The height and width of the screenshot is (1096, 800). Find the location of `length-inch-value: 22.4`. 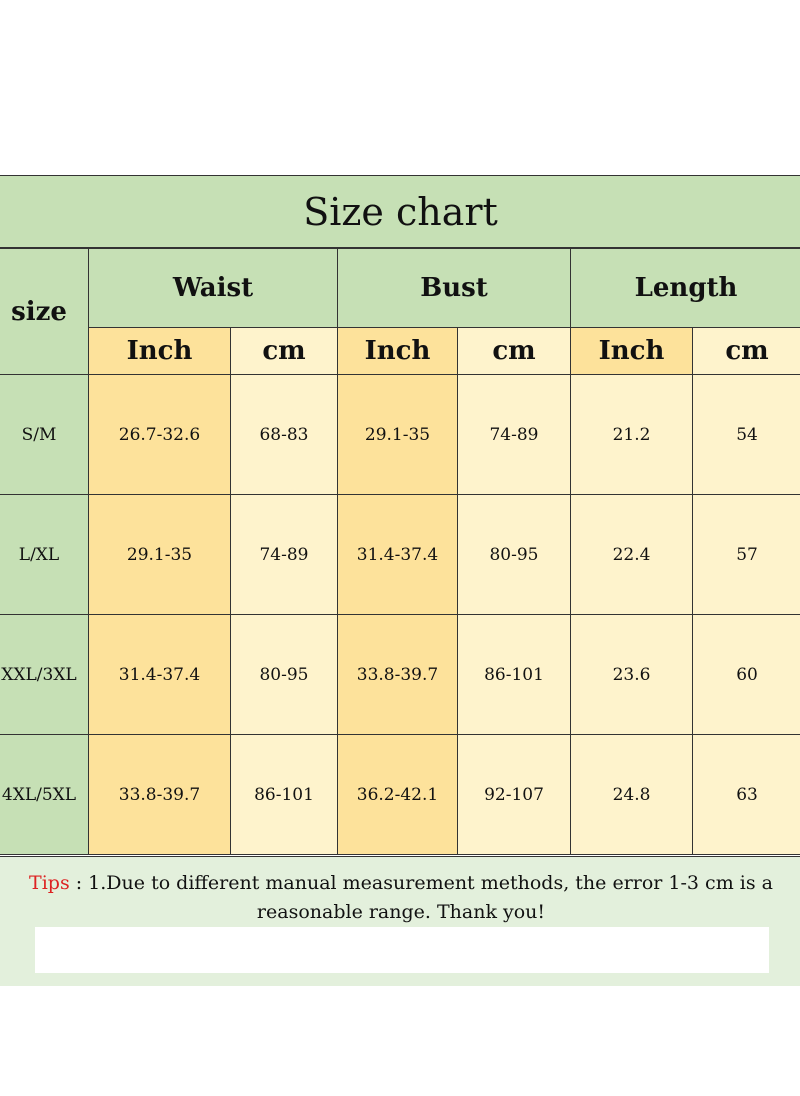

length-inch-value: 22.4 is located at coordinates (631, 554).